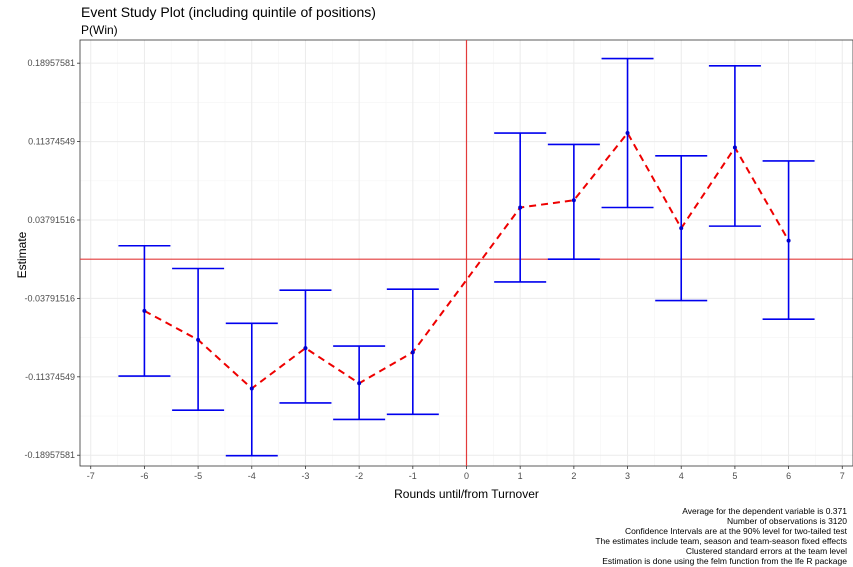  What do you see at coordinates (681, 476) in the screenshot?
I see `x-tick-label: 4` at bounding box center [681, 476].